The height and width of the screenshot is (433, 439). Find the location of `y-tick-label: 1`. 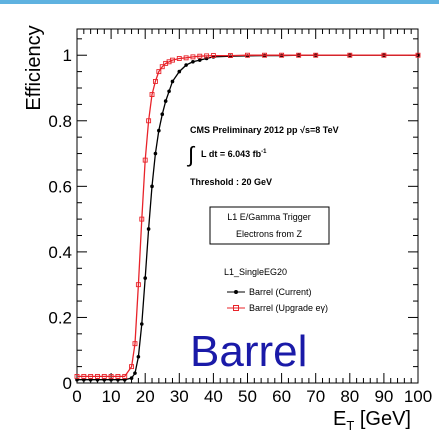

y-tick-label: 1 is located at coordinates (67, 55).